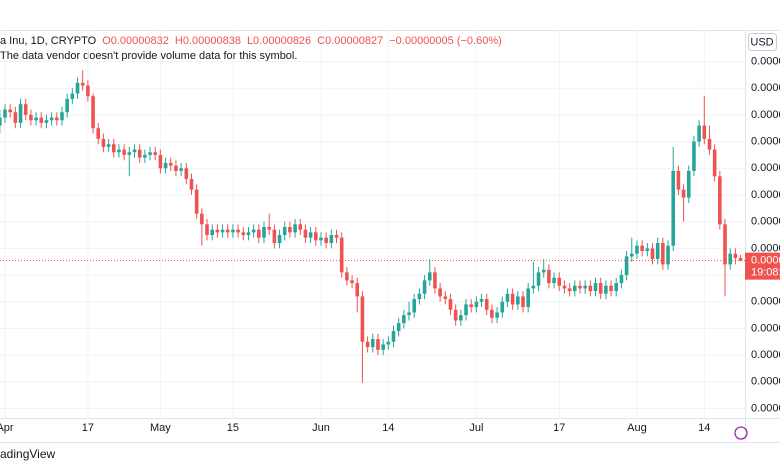  I want to click on x-tick-label: May, so click(160, 428).